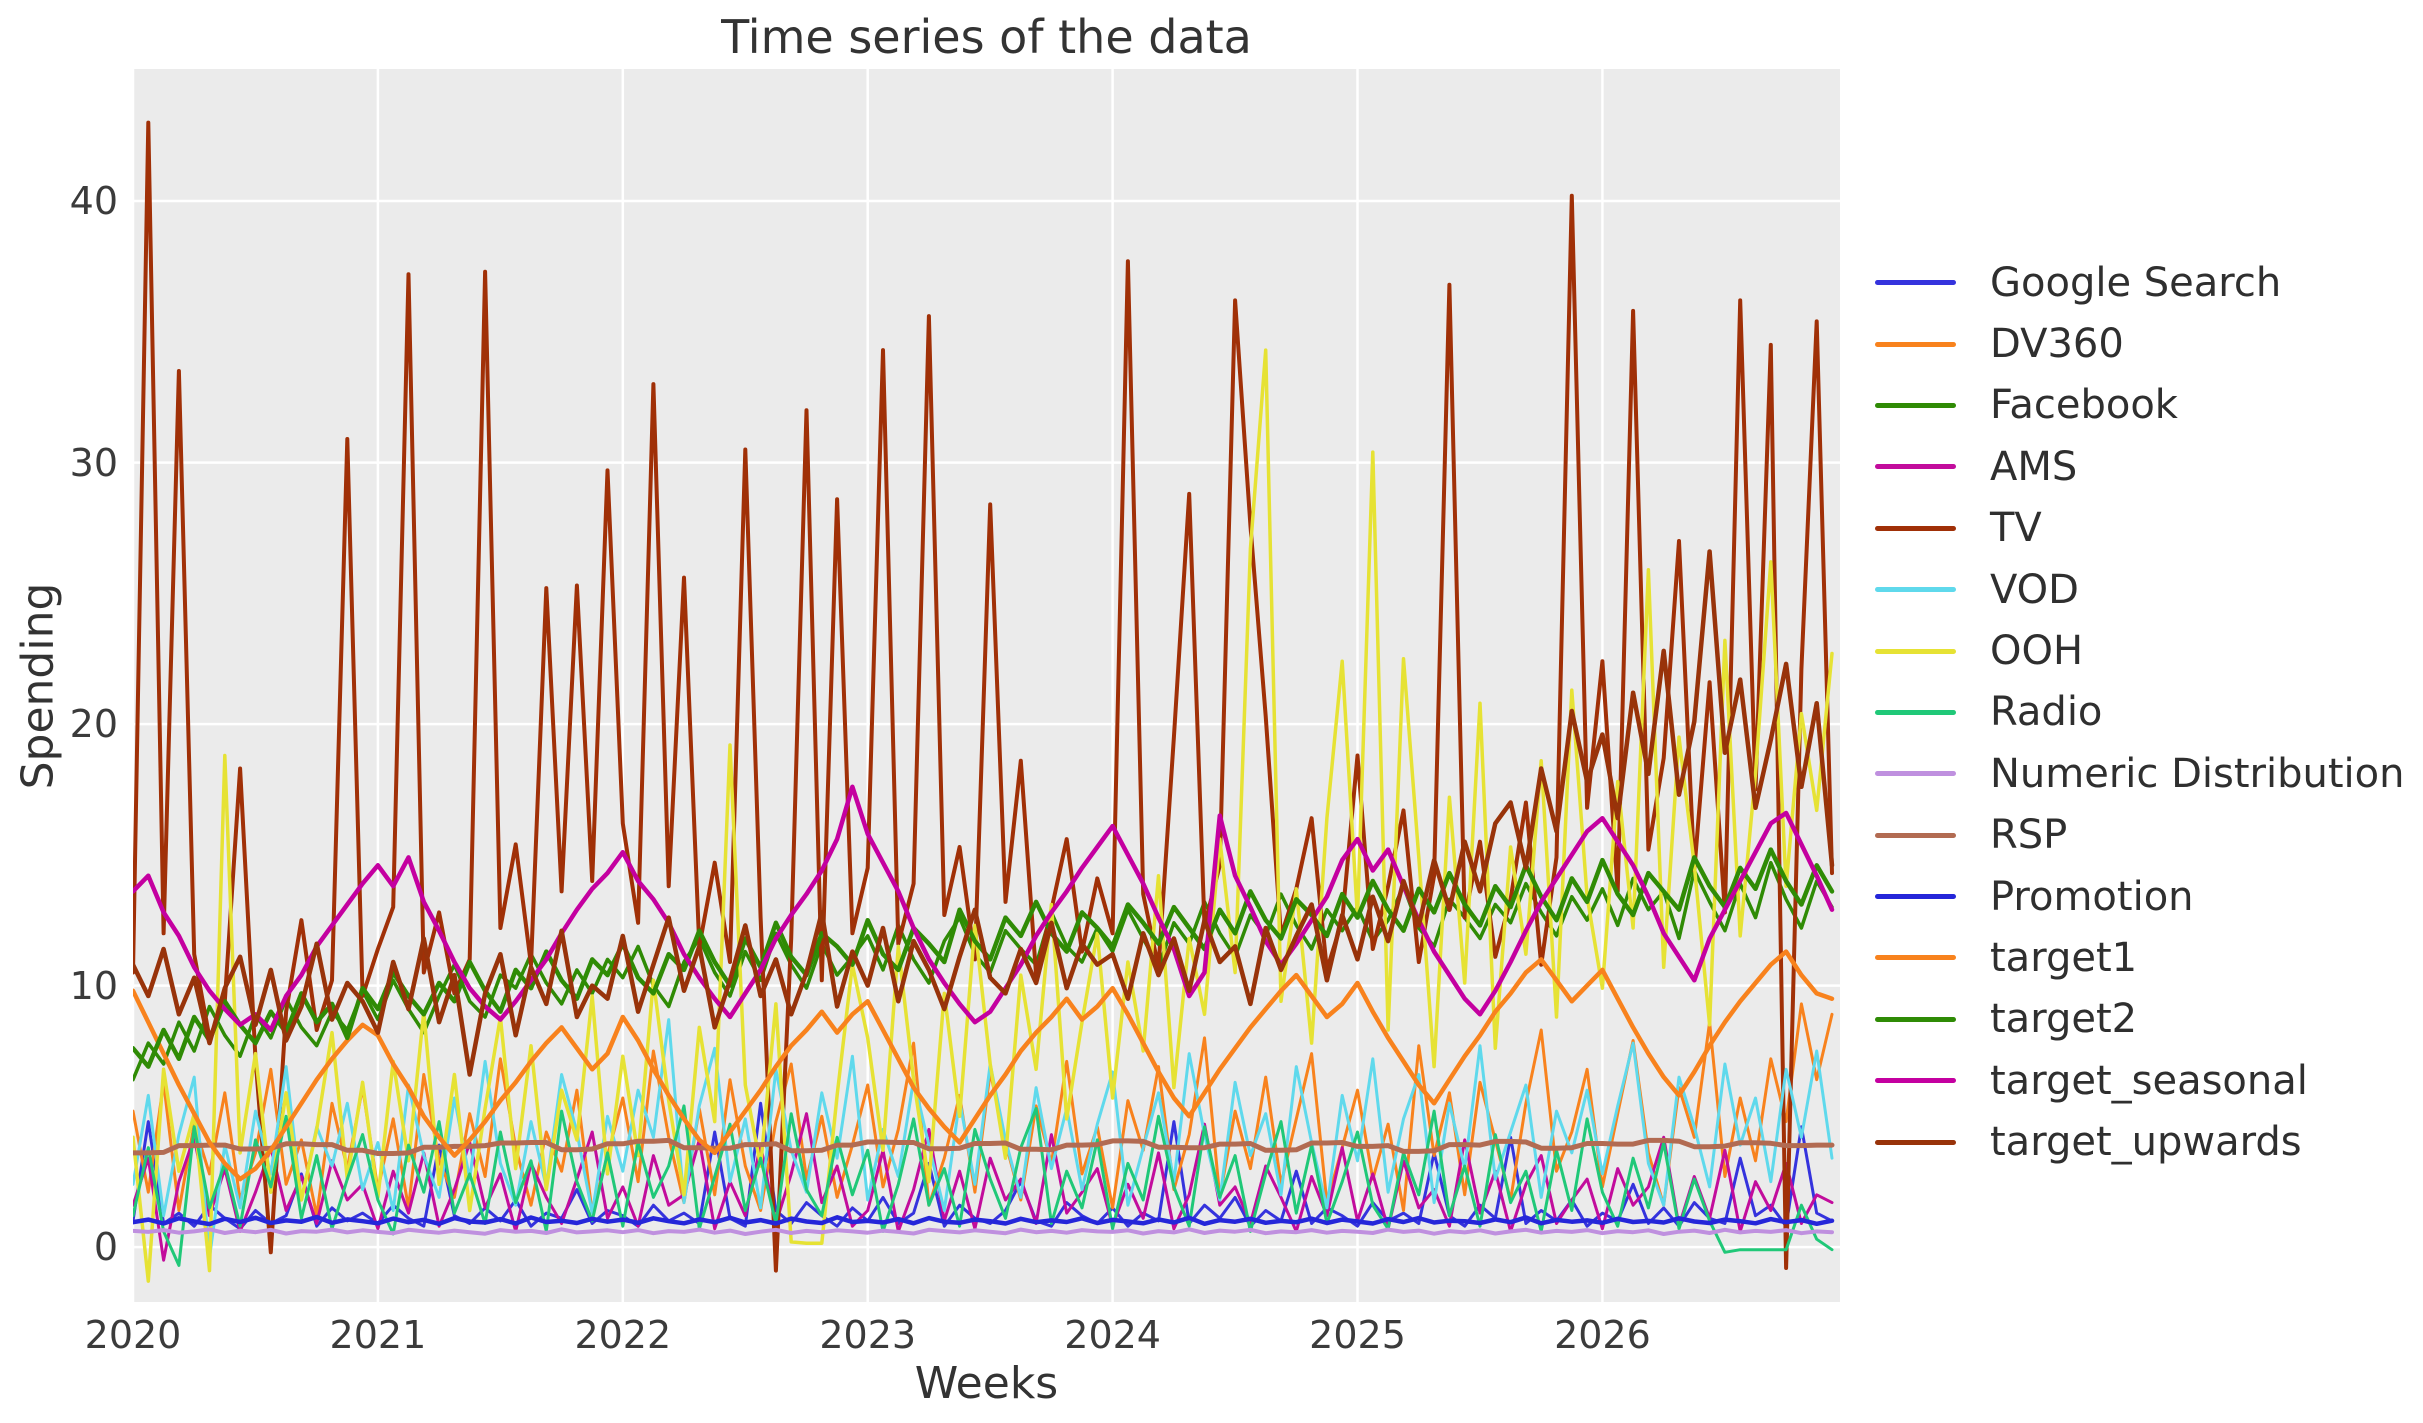 This screenshot has height=1423, width=2423. What do you see at coordinates (38, 686) in the screenshot?
I see `y-axis-label: Spending` at bounding box center [38, 686].